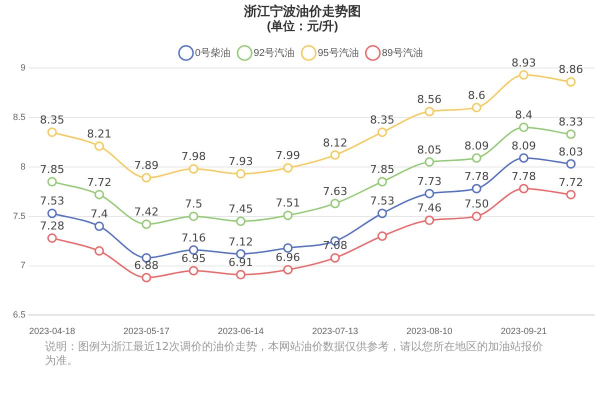 The width and height of the screenshot is (600, 400). What do you see at coordinates (571, 69) in the screenshot?
I see `data-label: 8.86` at bounding box center [571, 69].